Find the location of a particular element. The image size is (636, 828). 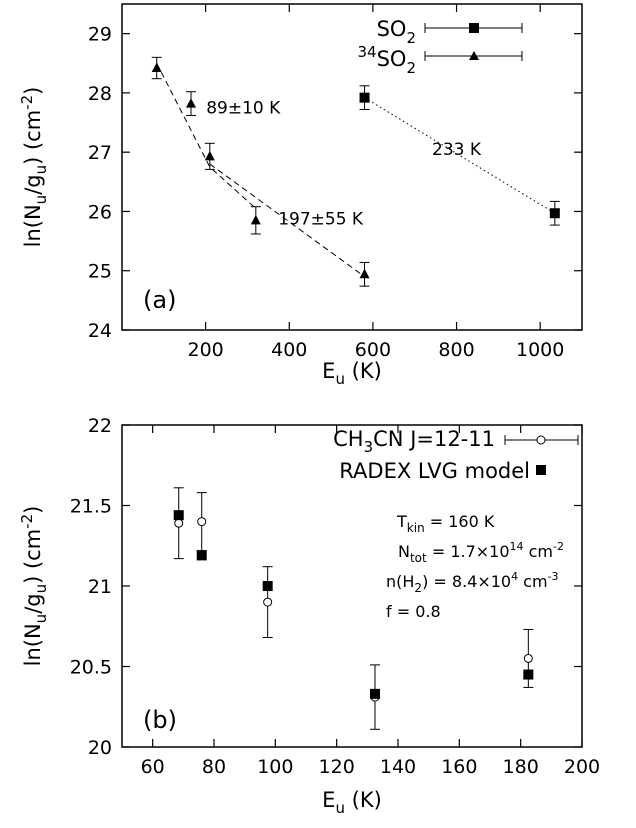

param-ntot: Ntot = 1.7×1014 cm-2 is located at coordinates (481, 552).